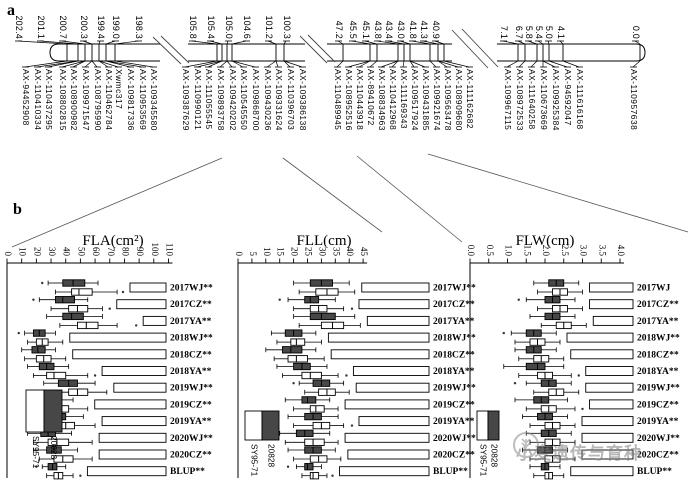  Describe the element at coordinates (256, 100) in the screenshot. I see `marker-label: AX-109868700` at that location.